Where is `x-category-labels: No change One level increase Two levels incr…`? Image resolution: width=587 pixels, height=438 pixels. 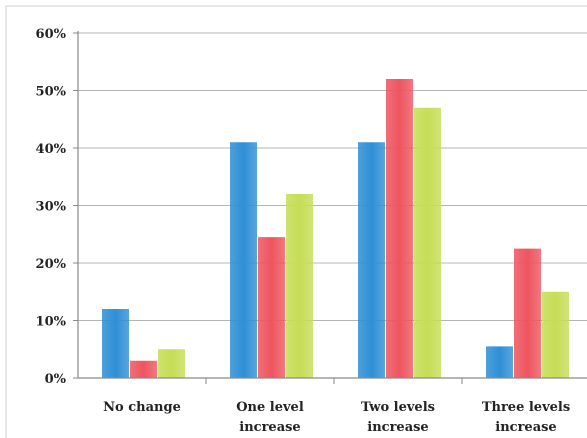
x-category-labels: No change One level increase Two levels incr… is located at coordinates (336, 417).